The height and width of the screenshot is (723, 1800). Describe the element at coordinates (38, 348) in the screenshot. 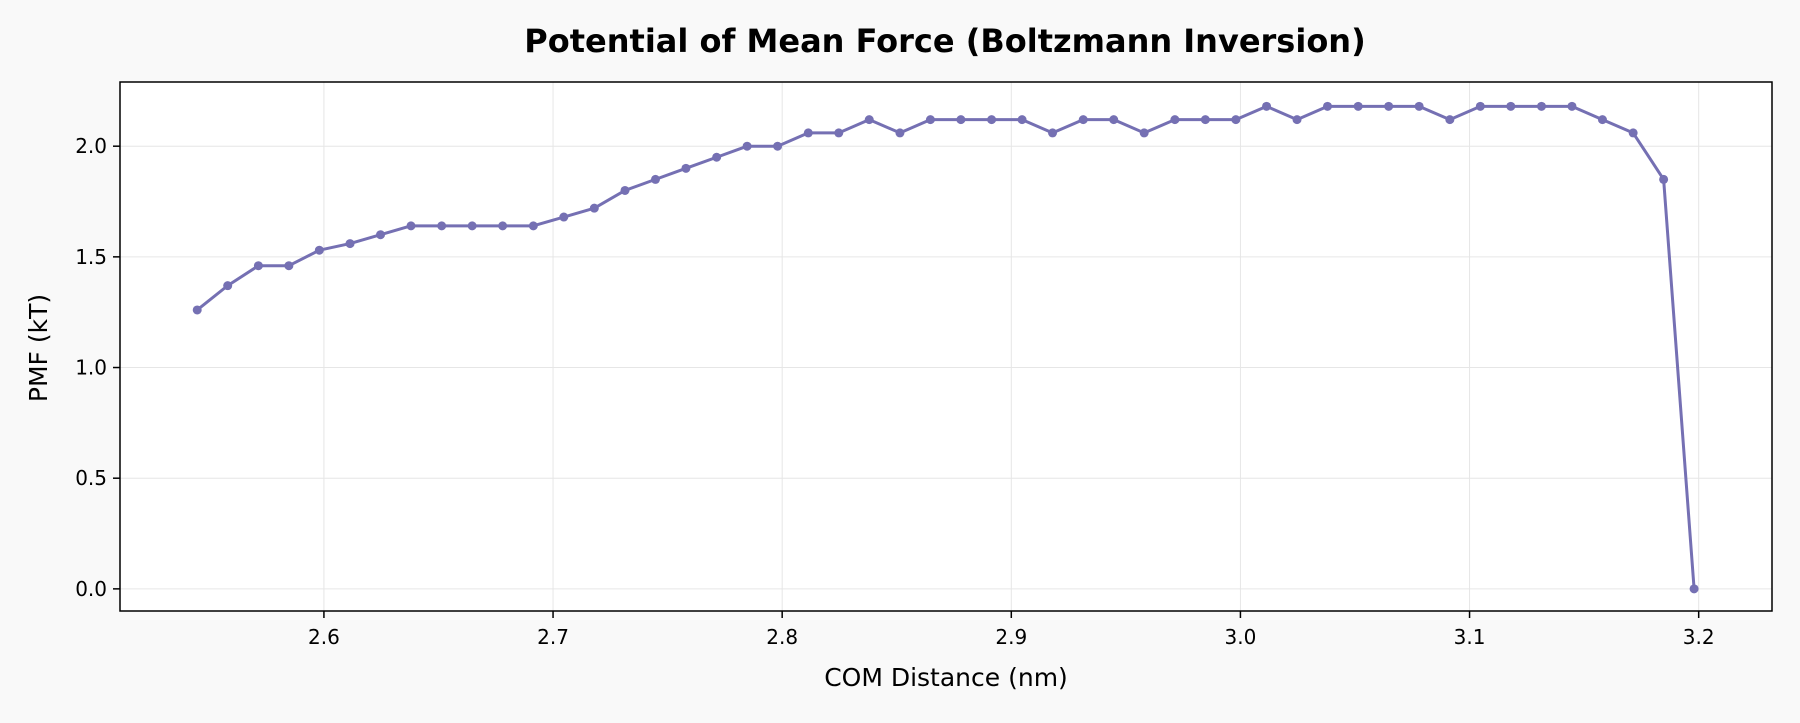

I see `y-axis-label: PMF (kT)` at that location.